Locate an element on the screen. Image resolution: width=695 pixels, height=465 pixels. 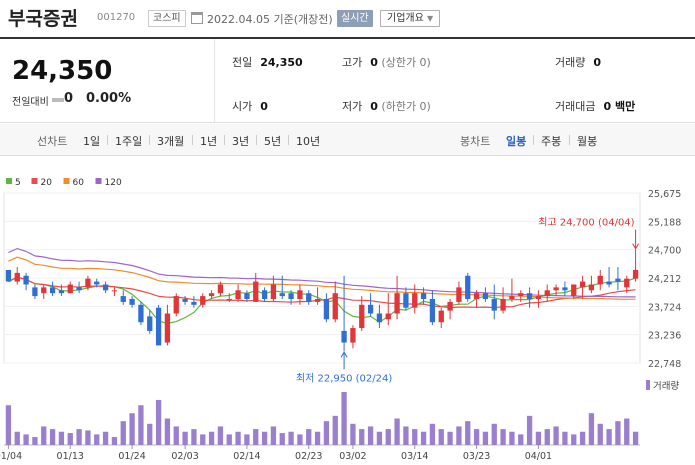
x-tick-label: 01/24 is located at coordinates (131, 456).